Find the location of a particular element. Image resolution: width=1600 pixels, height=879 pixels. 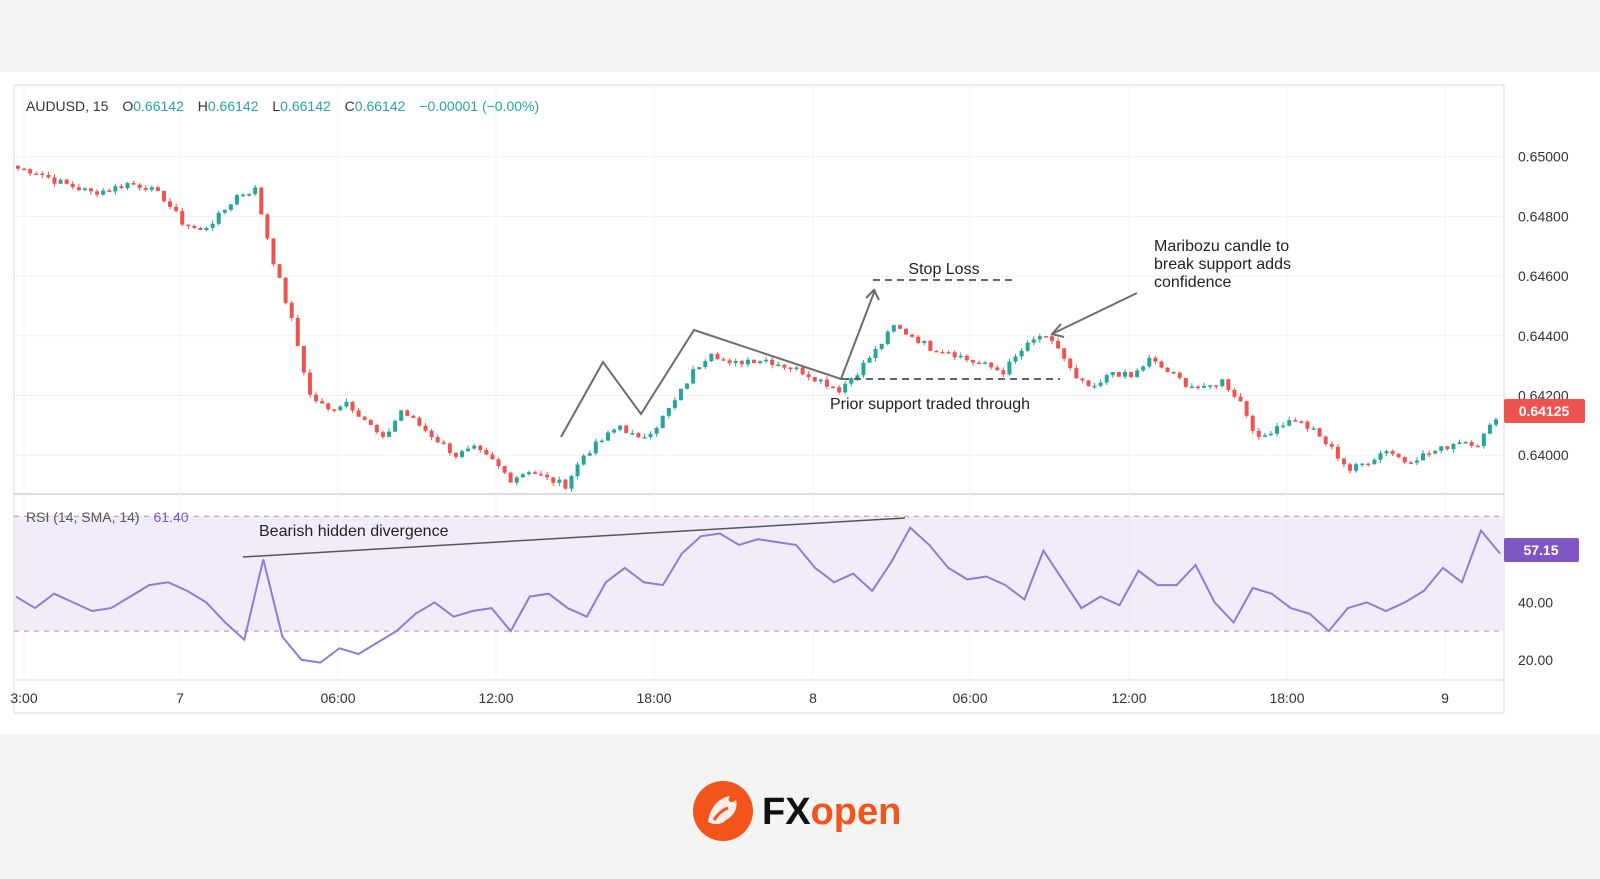

price-tick-label: 0.64800 is located at coordinates (1543, 216).